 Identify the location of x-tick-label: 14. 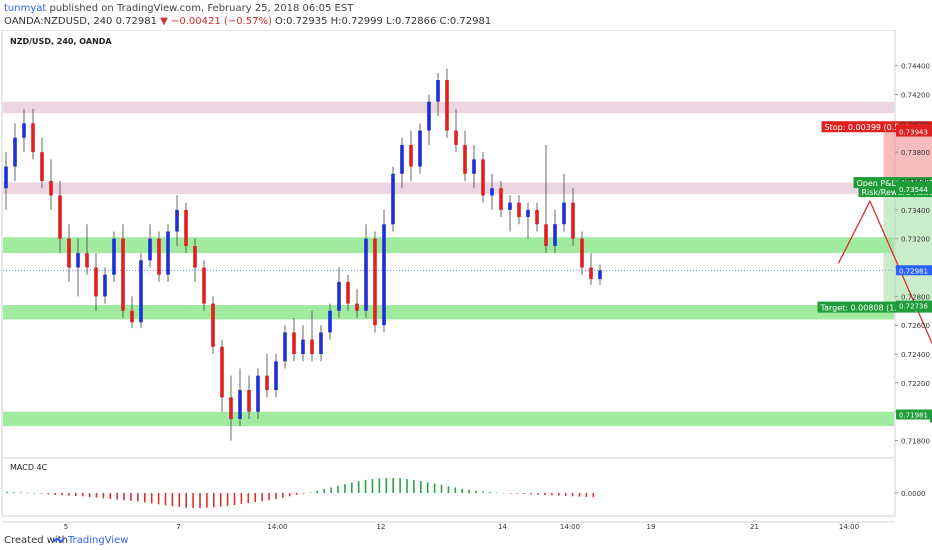
(502, 527).